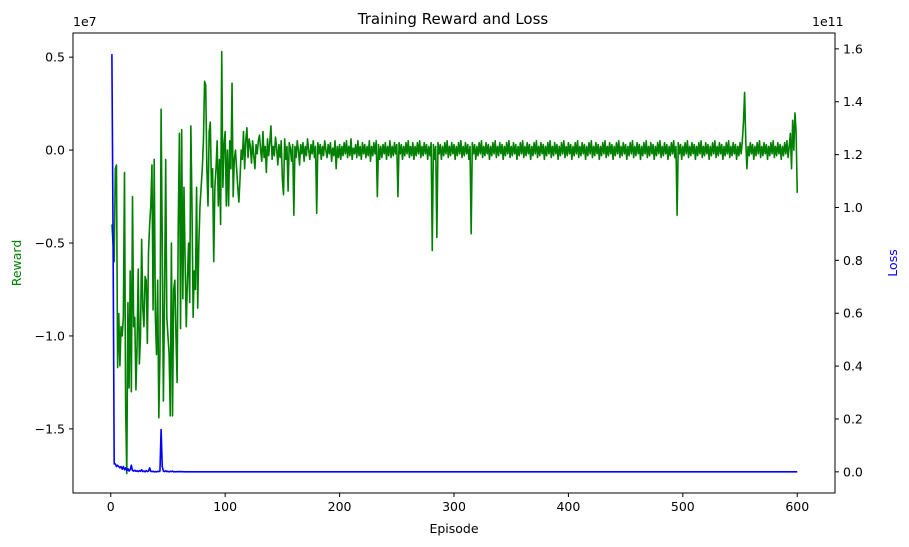 Image resolution: width=909 pixels, height=547 pixels. What do you see at coordinates (828, 21) in the screenshot?
I see `right-offset-text: 1e11` at bounding box center [828, 21].